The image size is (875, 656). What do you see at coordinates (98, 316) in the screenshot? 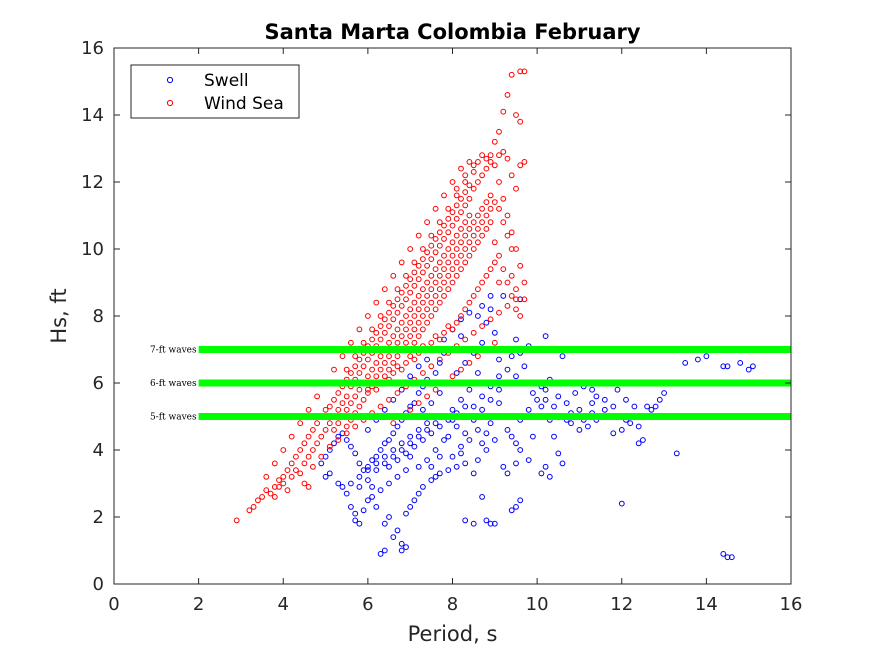
I see `y-tick-label: 8` at bounding box center [98, 316].